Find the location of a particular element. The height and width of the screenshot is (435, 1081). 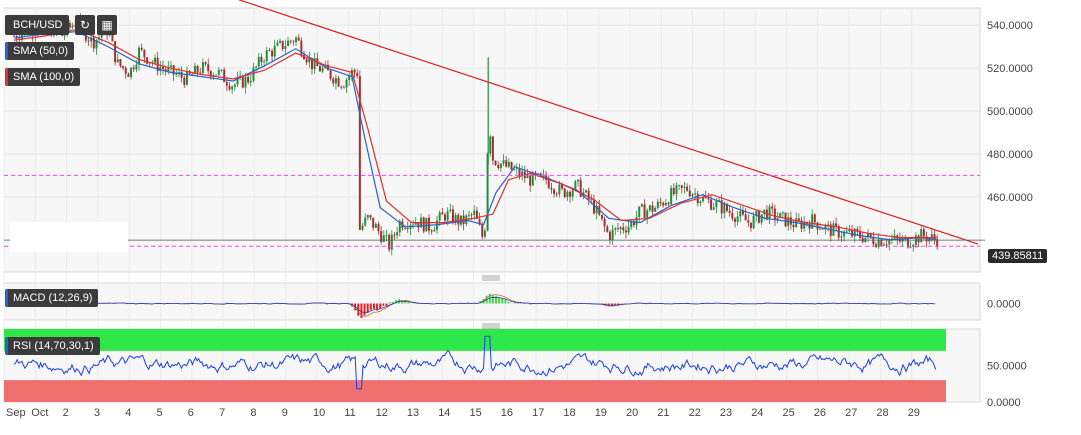

macd-label: MACD (12,26,9) is located at coordinates (53, 298).